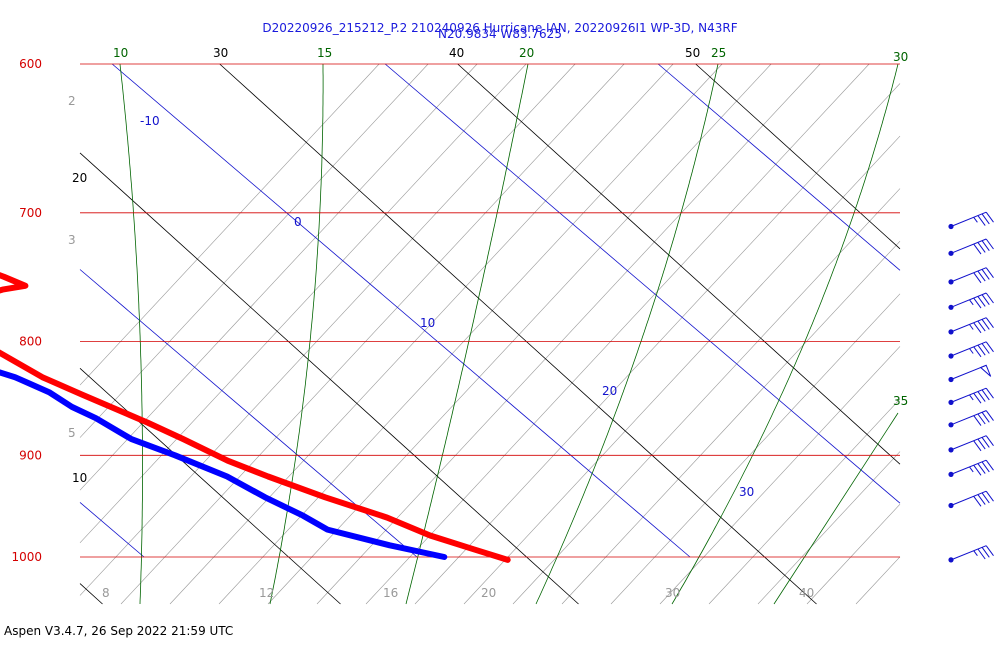  Describe the element at coordinates (526, 53) in the screenshot. I see `mixing-ratio-label: 20` at that location.